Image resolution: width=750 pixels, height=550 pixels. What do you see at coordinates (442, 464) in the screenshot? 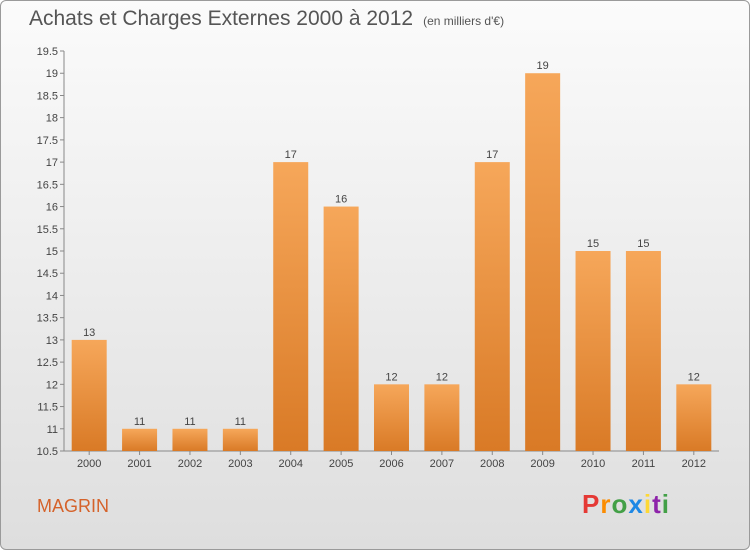
I see `x-tick-label: 2007` at bounding box center [442, 464].